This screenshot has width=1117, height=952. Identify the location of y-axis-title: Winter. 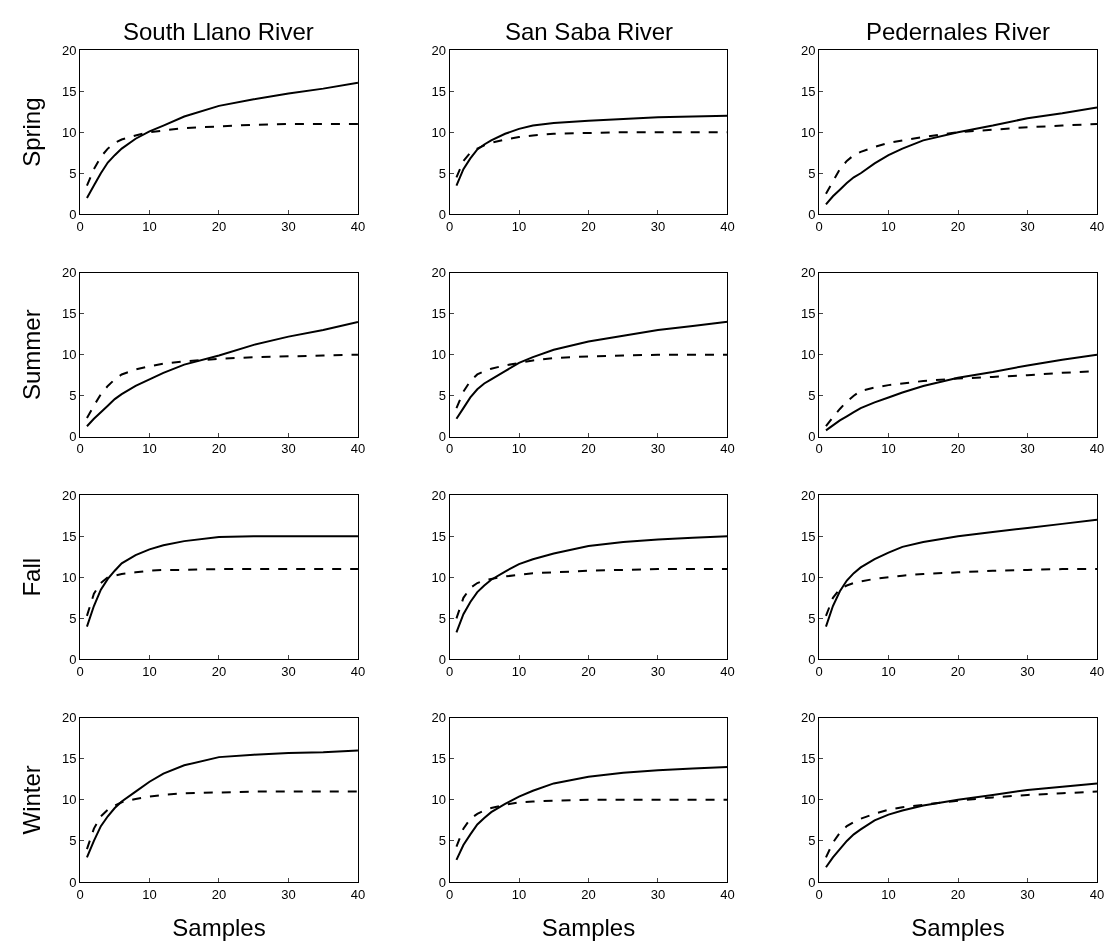
(32, 800).